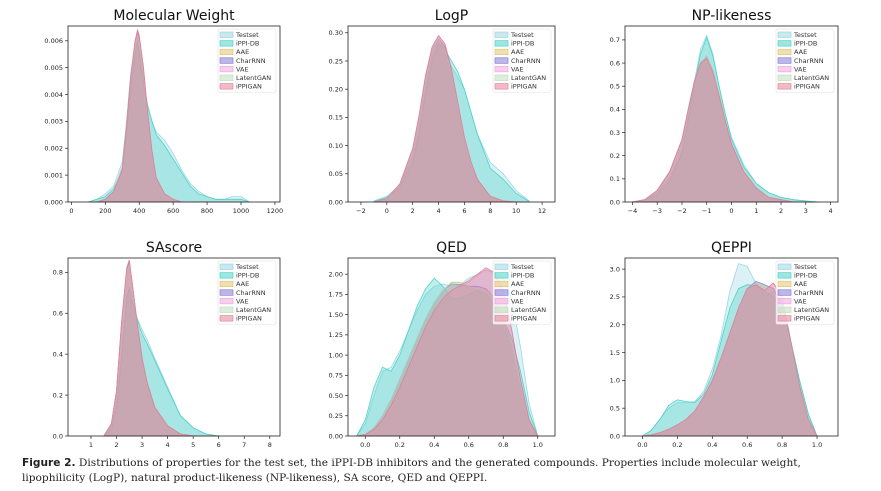 Image resolution: width=881 pixels, height=491 pixels. What do you see at coordinates (174, 16) in the screenshot?
I see `panel-title: Molecular Weight` at bounding box center [174, 16].